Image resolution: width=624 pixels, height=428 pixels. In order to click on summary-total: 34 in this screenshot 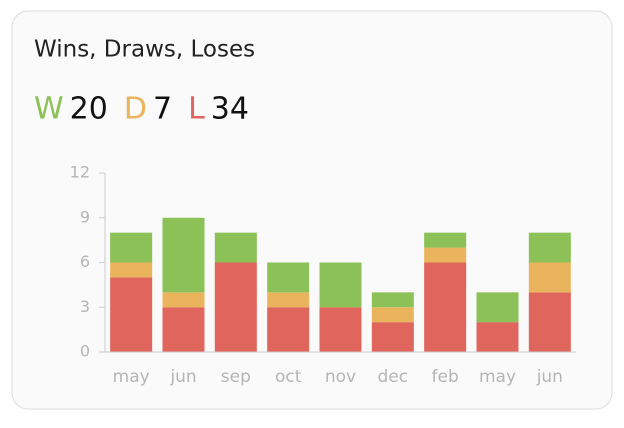, I will do `click(230, 109)`.